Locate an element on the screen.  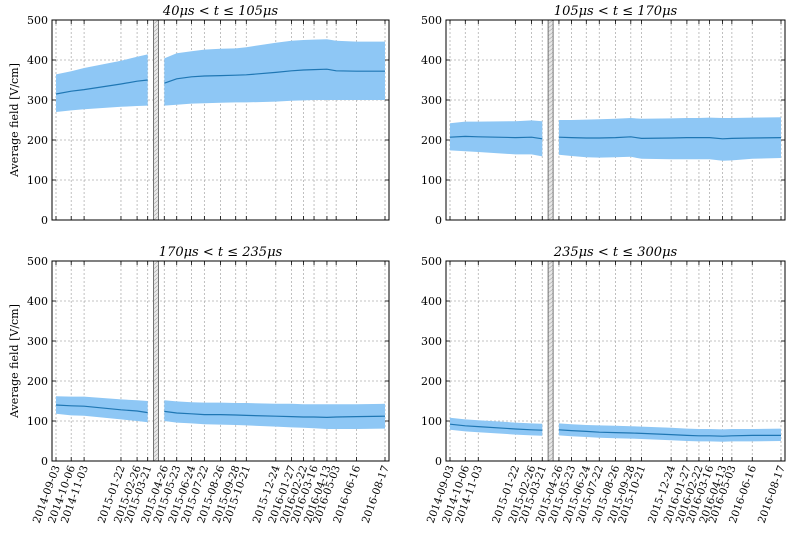
uncertainty-band is located at coordinates (102, 409).